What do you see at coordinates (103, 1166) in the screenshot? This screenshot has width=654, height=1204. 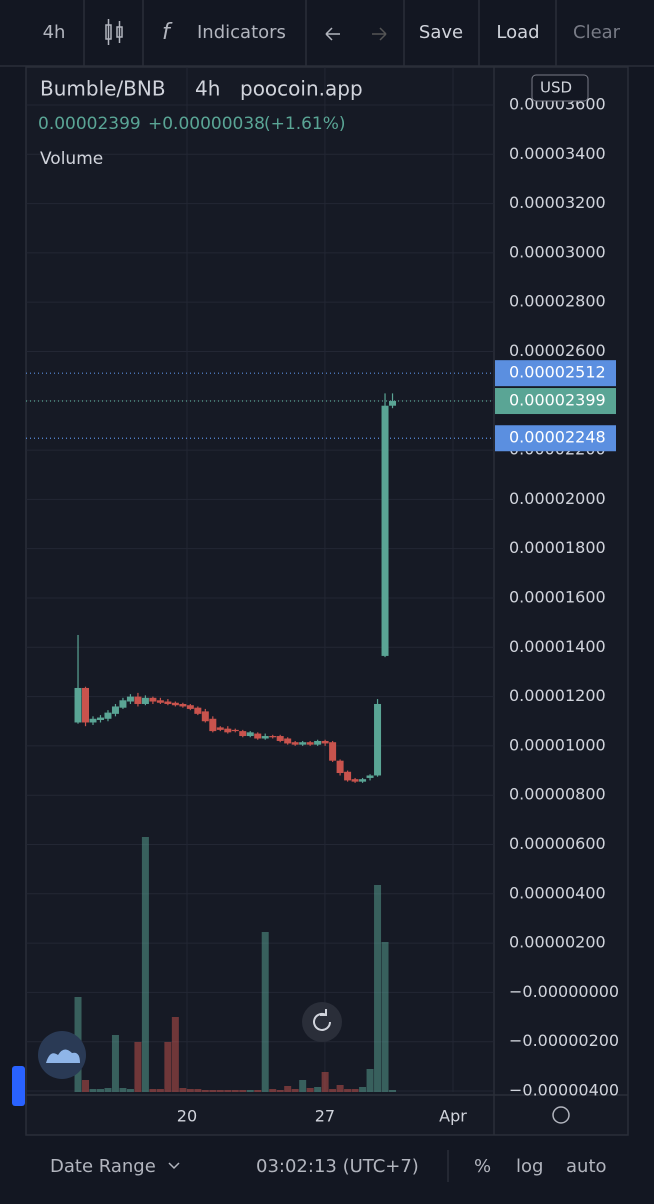 I see `date-range: Date Range` at bounding box center [103, 1166].